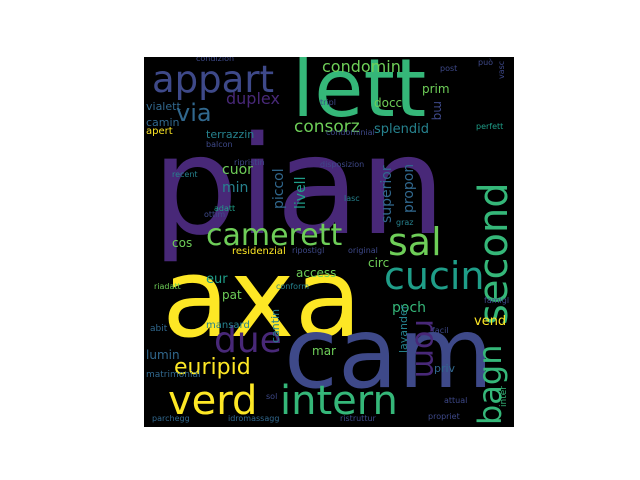  Describe the element at coordinates (342, 164) in the screenshot. I see `word-disposizion: disposizion` at that location.